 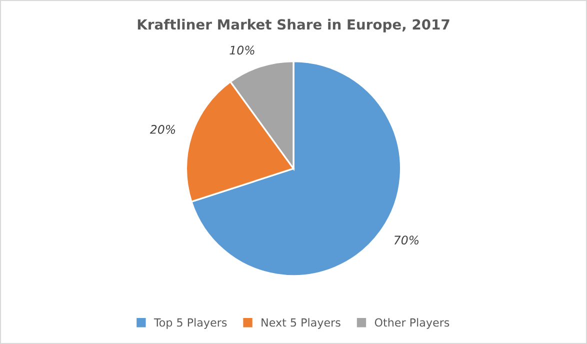 I want to click on legend-label: Other Players, so click(x=412, y=323).